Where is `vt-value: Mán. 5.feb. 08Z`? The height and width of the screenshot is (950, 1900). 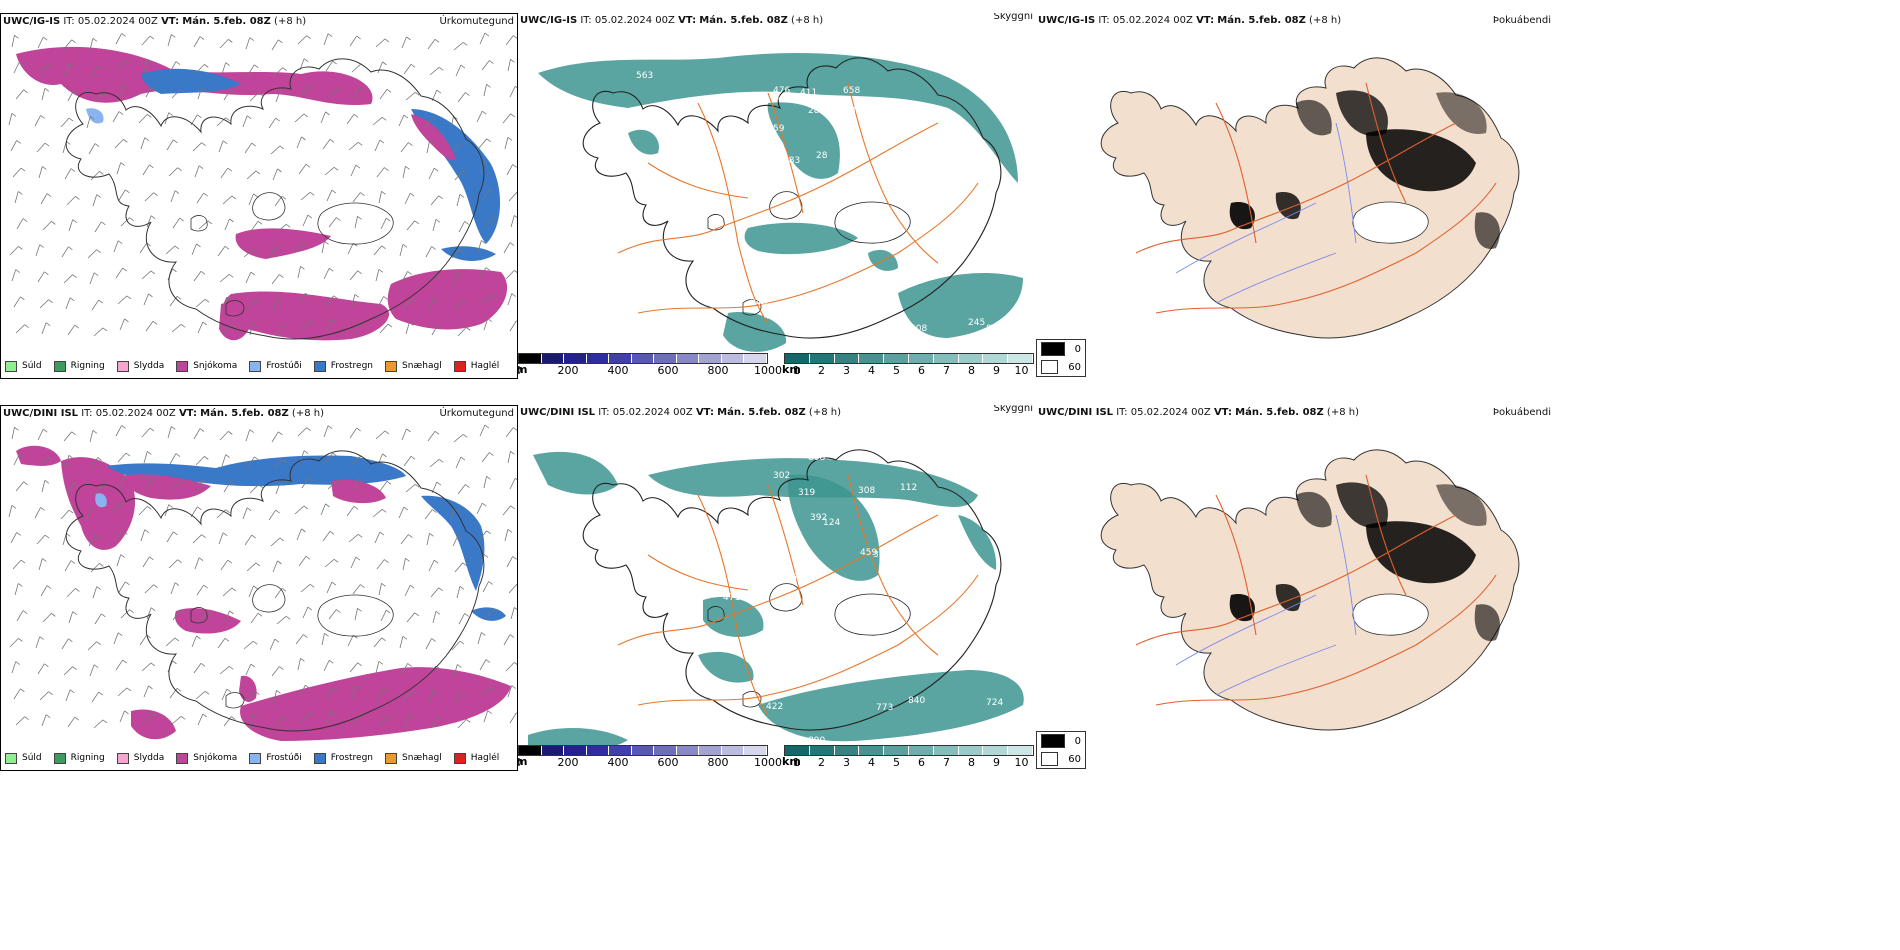 vt-value: Mán. 5.feb. 08Z is located at coordinates (226, 21).